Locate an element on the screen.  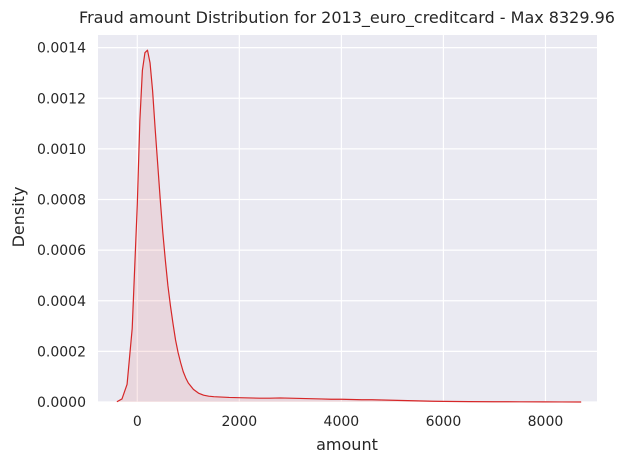
y-tick-label: 0.0012 is located at coordinates (61, 99).